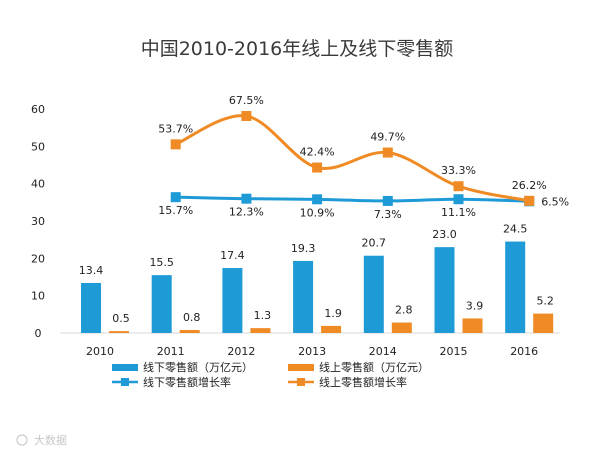  I want to click on bar-value-label: 17.4, so click(232, 255).